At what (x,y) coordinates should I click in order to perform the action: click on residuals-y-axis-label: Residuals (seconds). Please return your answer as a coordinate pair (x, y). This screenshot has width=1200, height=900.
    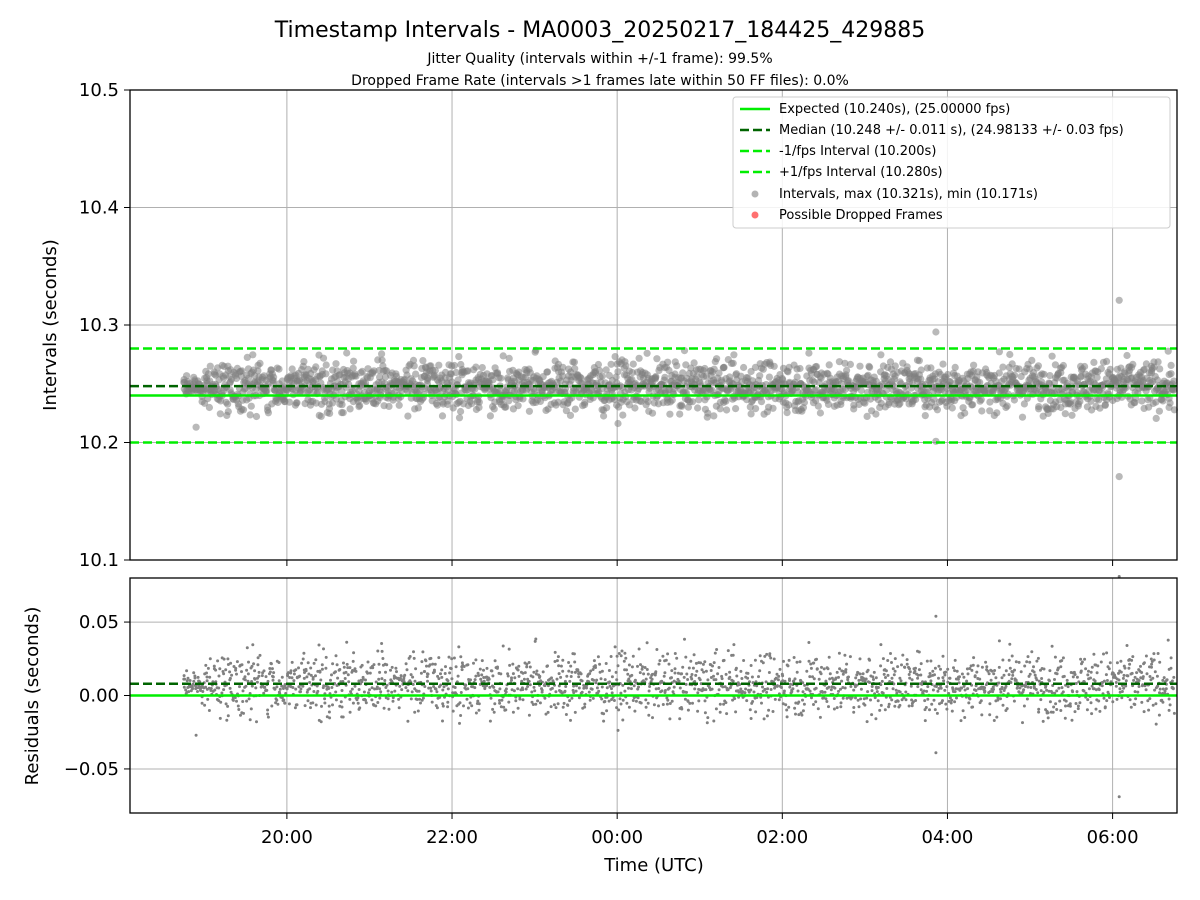
    Looking at the image, I should click on (32, 696).